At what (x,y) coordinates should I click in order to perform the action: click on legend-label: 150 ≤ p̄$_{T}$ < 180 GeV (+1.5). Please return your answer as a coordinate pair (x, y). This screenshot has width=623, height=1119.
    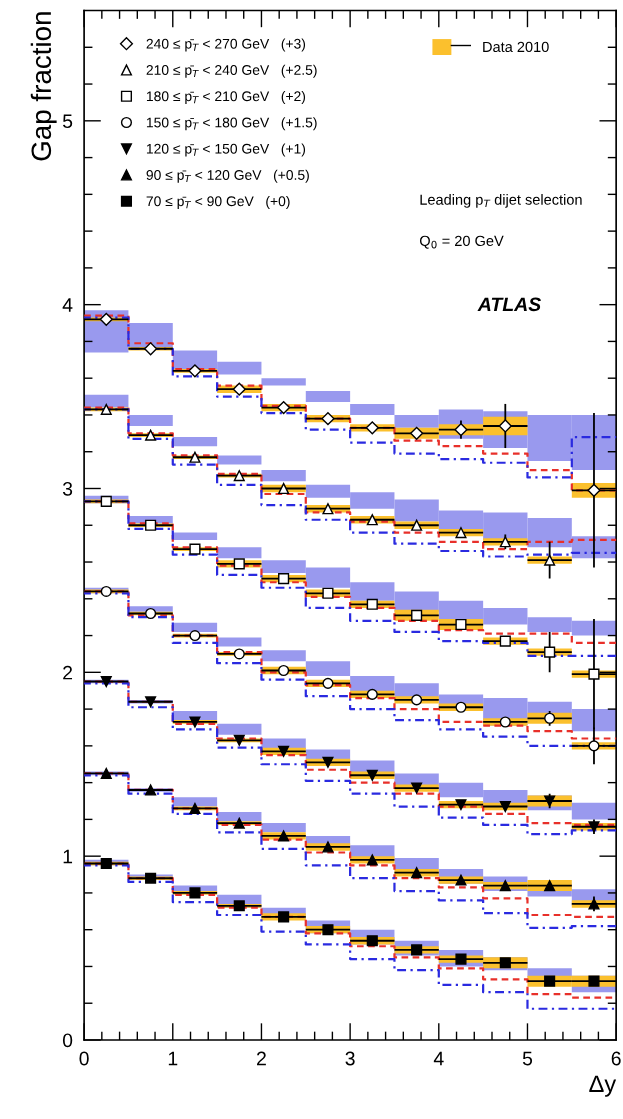
    Looking at the image, I should click on (231, 124).